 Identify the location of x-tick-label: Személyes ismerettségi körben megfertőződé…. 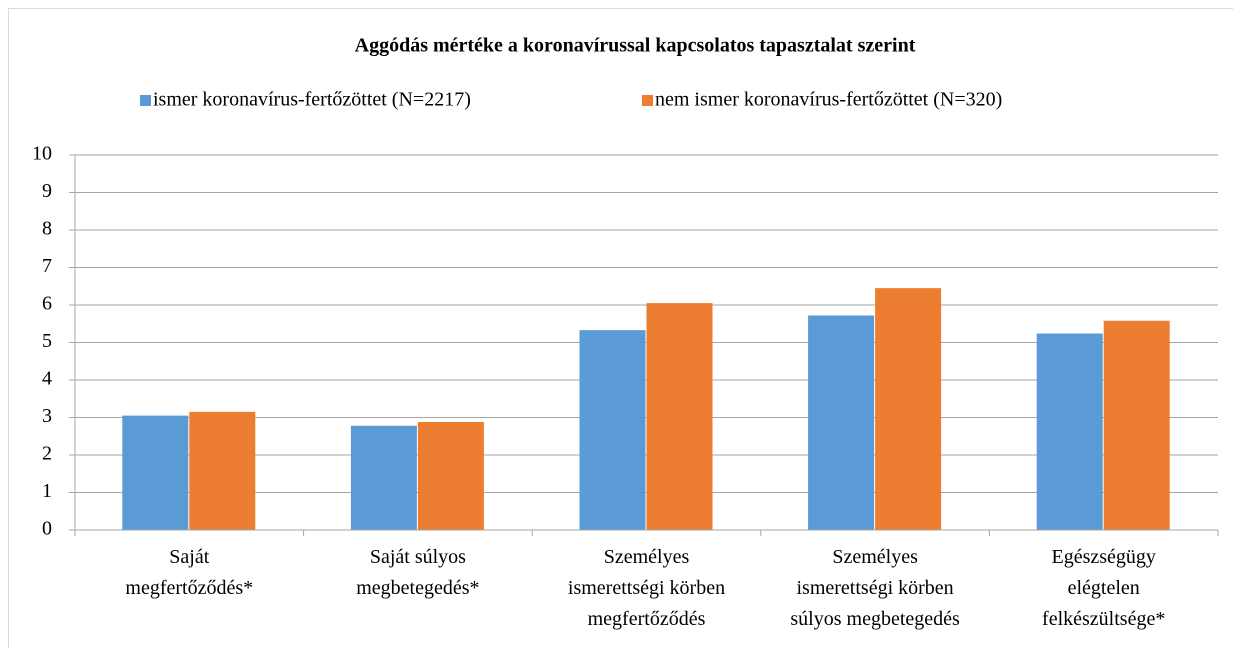
(646, 588).